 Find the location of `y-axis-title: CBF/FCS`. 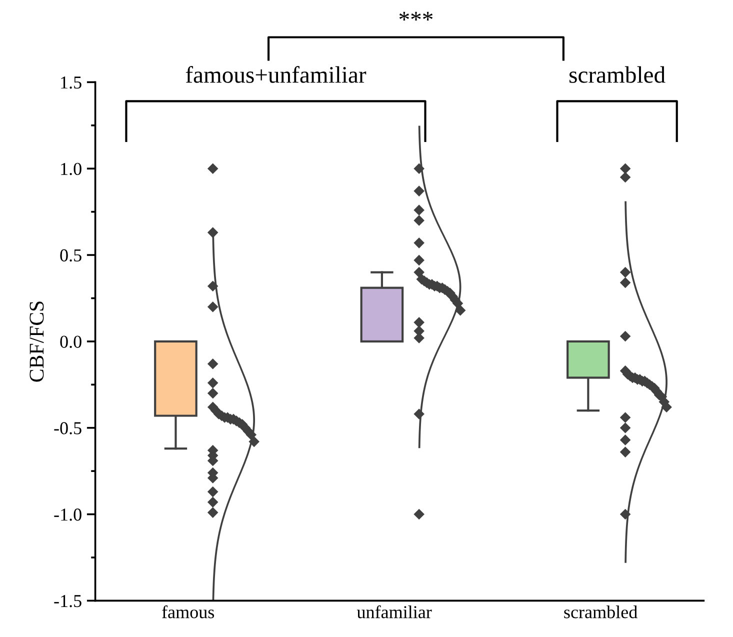

y-axis-title: CBF/FCS is located at coordinates (37, 342).